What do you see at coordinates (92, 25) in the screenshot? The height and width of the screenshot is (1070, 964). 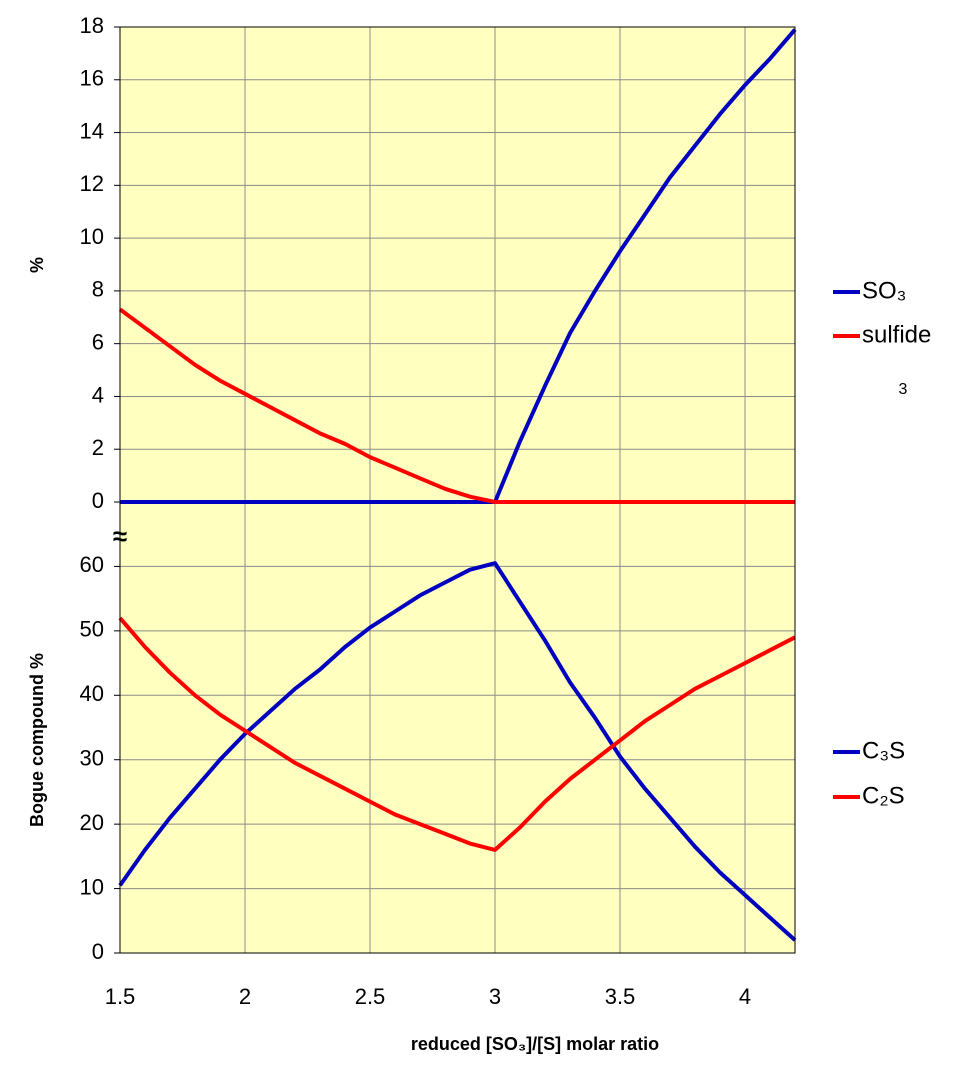 I see `y-tick-label: 18` at bounding box center [92, 25].